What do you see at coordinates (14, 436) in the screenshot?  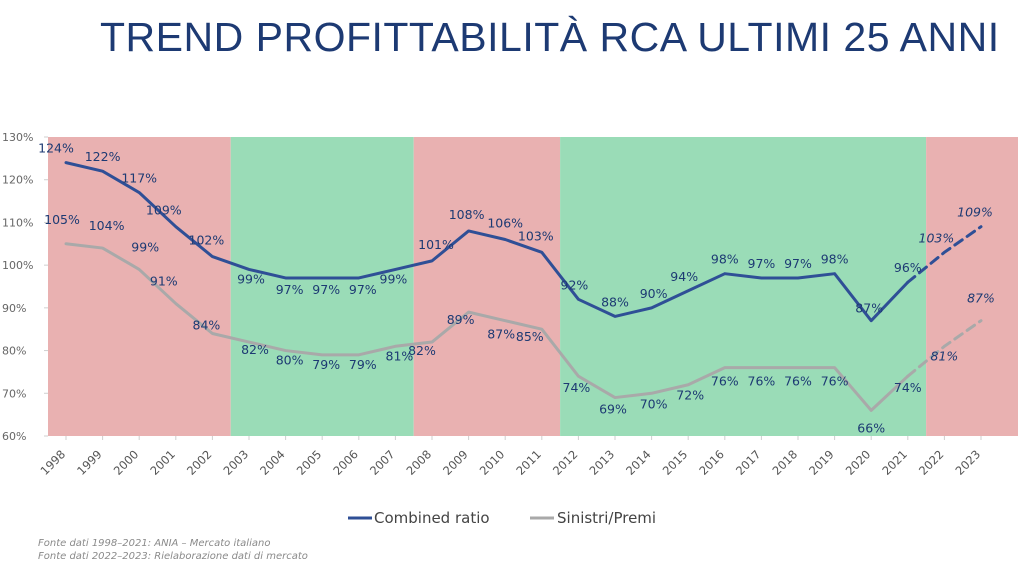 I see `y-tick-label: 60%` at bounding box center [14, 436].